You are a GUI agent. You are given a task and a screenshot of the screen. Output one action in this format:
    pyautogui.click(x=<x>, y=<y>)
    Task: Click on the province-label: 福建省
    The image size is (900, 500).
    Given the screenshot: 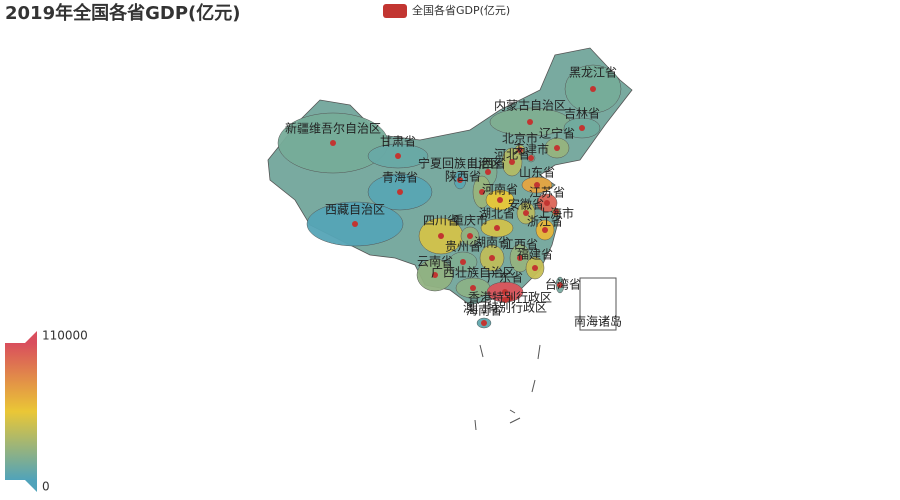 What is the action you would take?
    pyautogui.click(x=535, y=254)
    